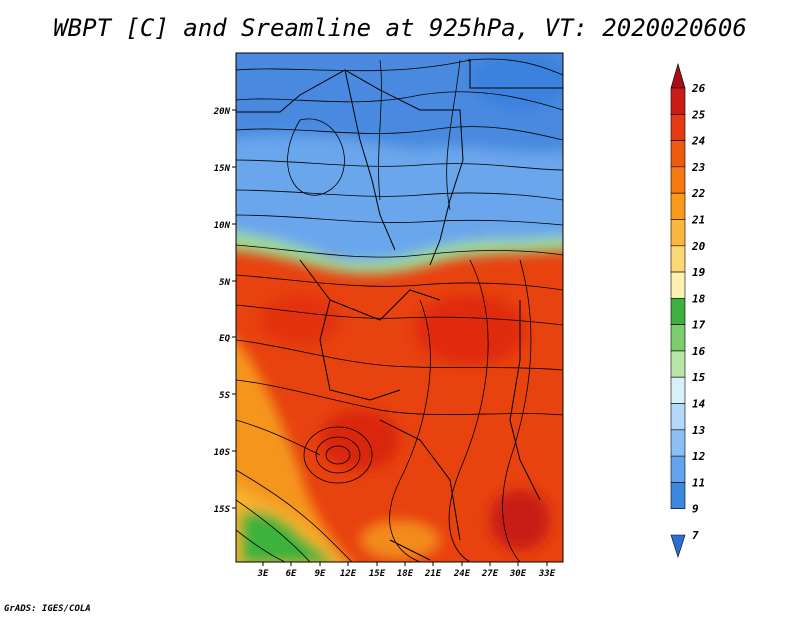 This screenshot has height=618, width=800. What do you see at coordinates (224, 311) in the screenshot?
I see `latitude-axis: 20N 15N 10N 5N EQ 5S 10S 15S` at bounding box center [224, 311].